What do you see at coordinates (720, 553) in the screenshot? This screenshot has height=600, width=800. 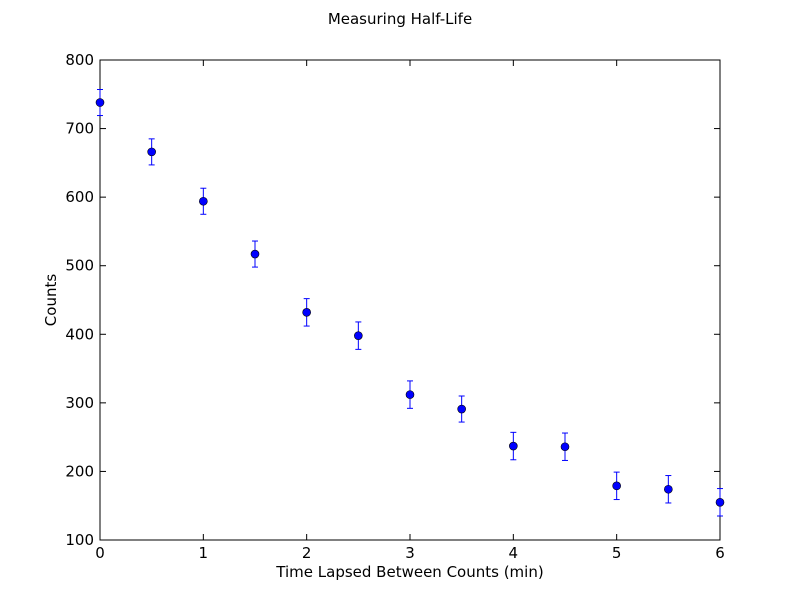 I see `x-tick-label: 6` at bounding box center [720, 553].